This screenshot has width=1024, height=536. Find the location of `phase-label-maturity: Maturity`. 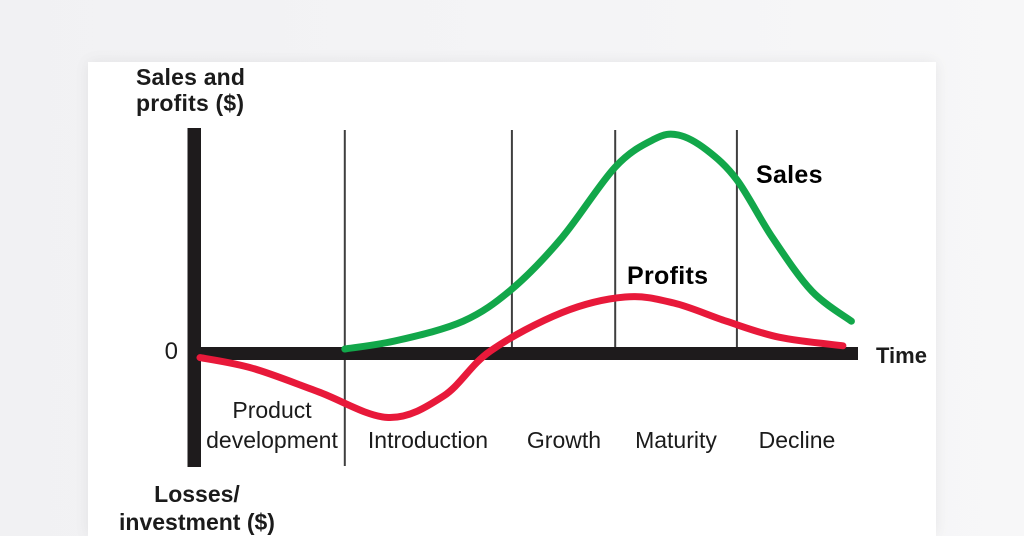

phase-label-maturity: Maturity is located at coordinates (676, 440).